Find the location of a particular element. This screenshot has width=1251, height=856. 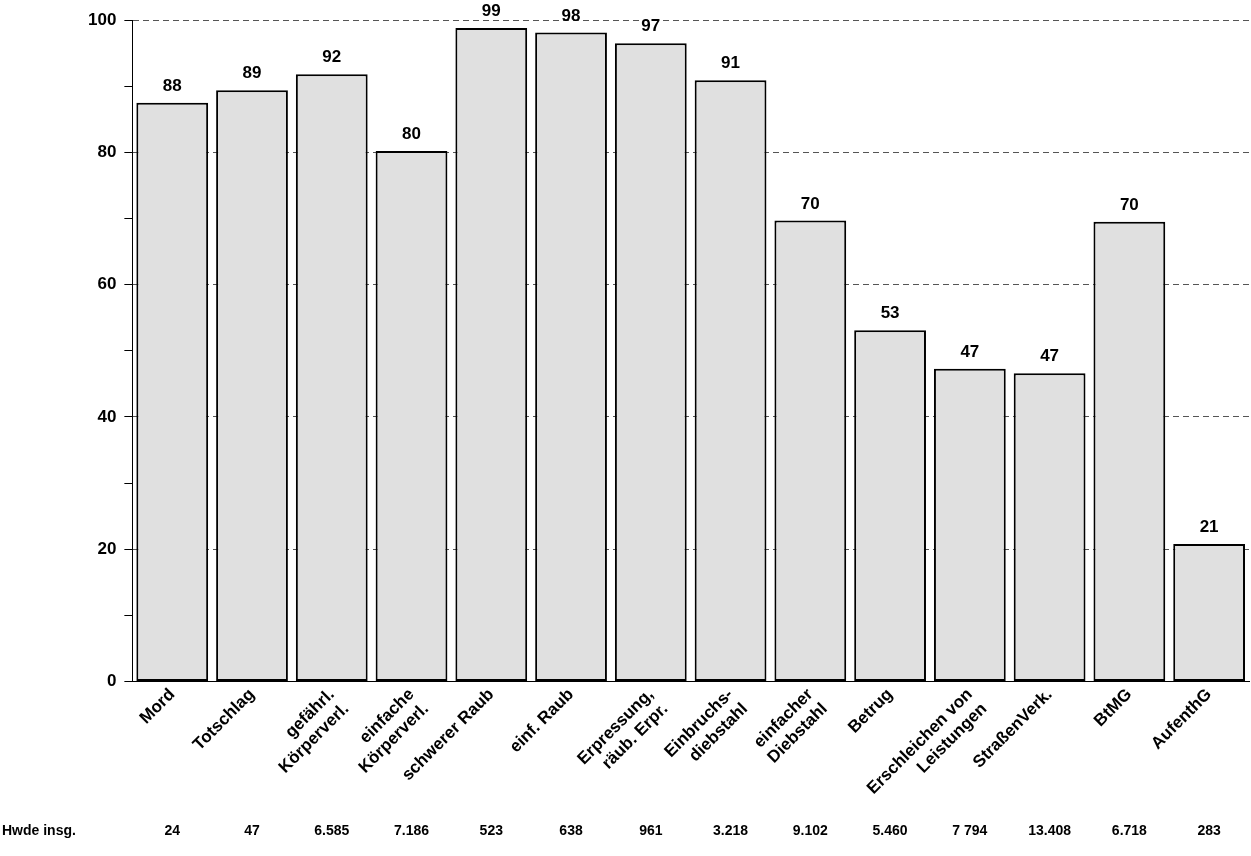

data-label: 98 is located at coordinates (571, 15).